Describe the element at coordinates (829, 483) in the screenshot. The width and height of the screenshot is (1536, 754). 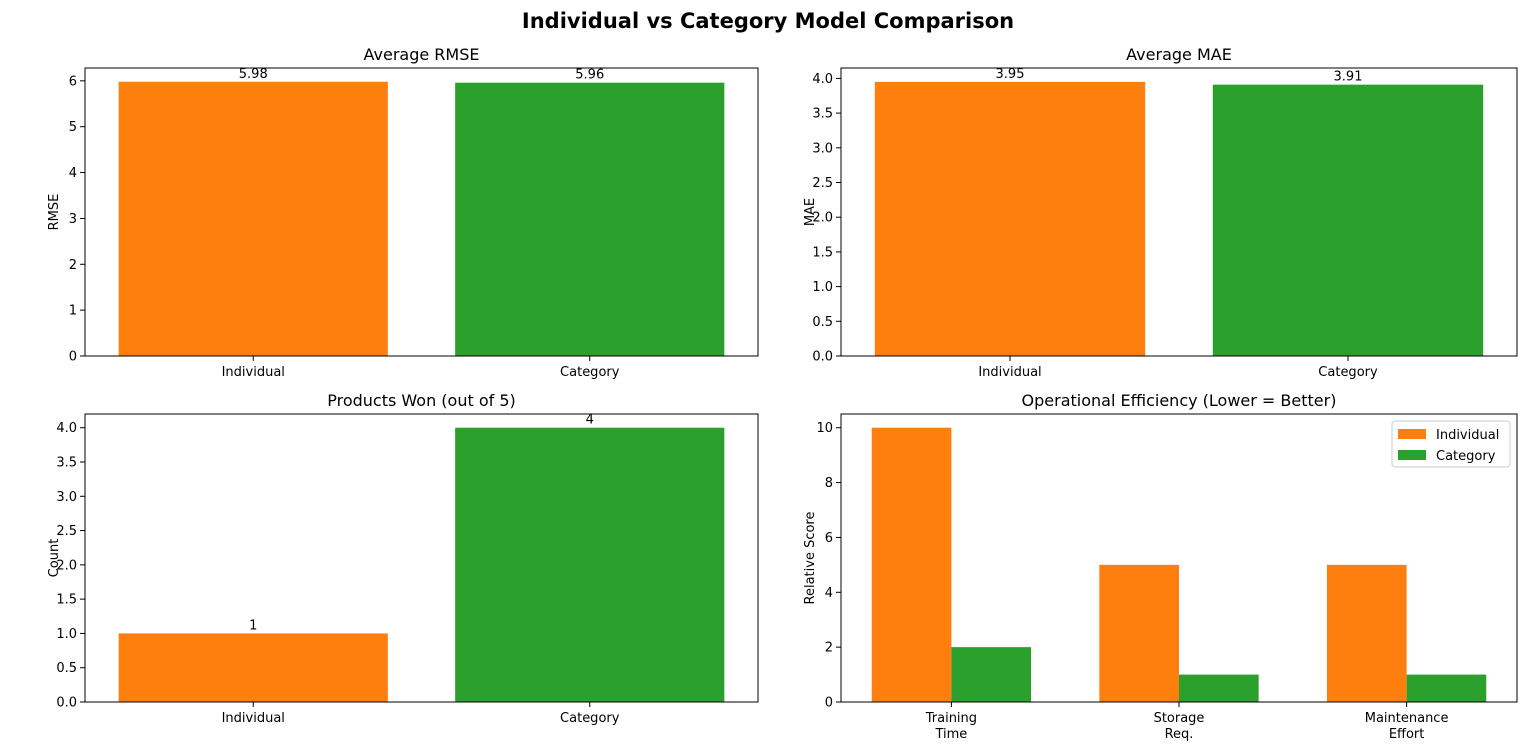
I see `y-tick-label: 8` at that location.